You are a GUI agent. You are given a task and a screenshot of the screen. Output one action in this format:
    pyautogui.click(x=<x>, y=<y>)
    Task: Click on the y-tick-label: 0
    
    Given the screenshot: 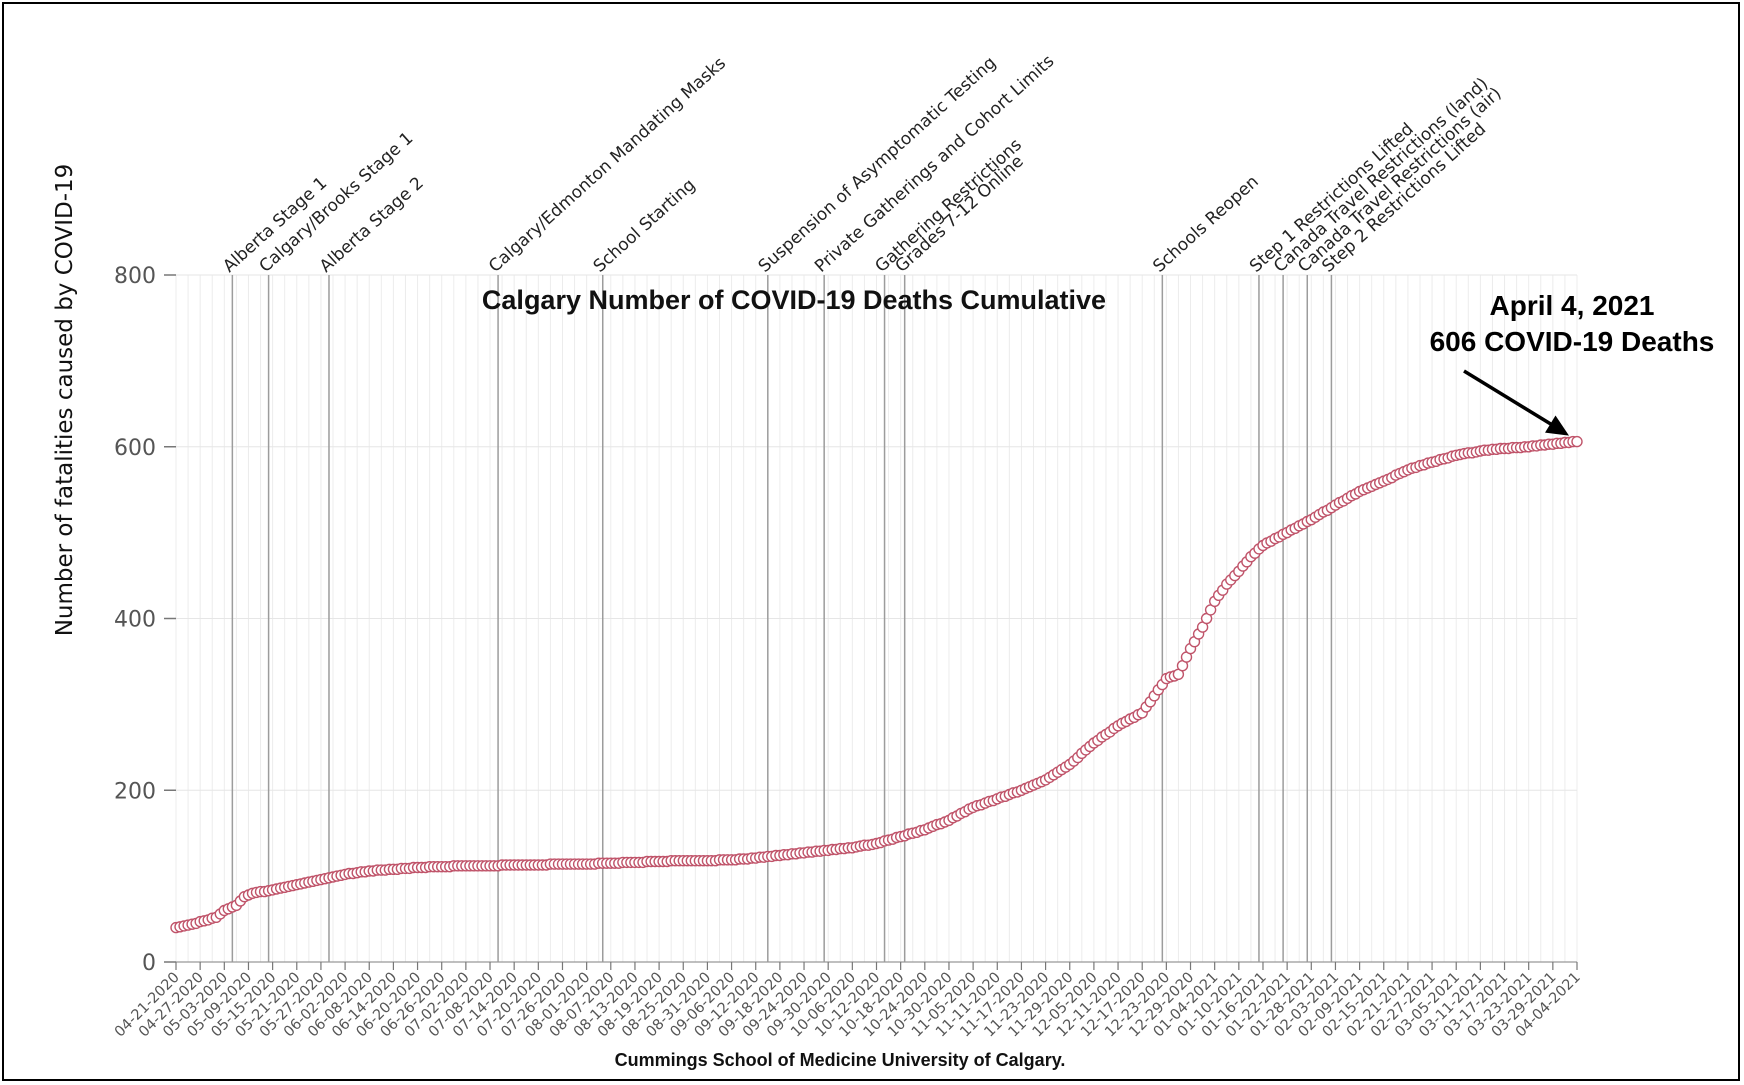 What is the action you would take?
    pyautogui.click(x=149, y=963)
    